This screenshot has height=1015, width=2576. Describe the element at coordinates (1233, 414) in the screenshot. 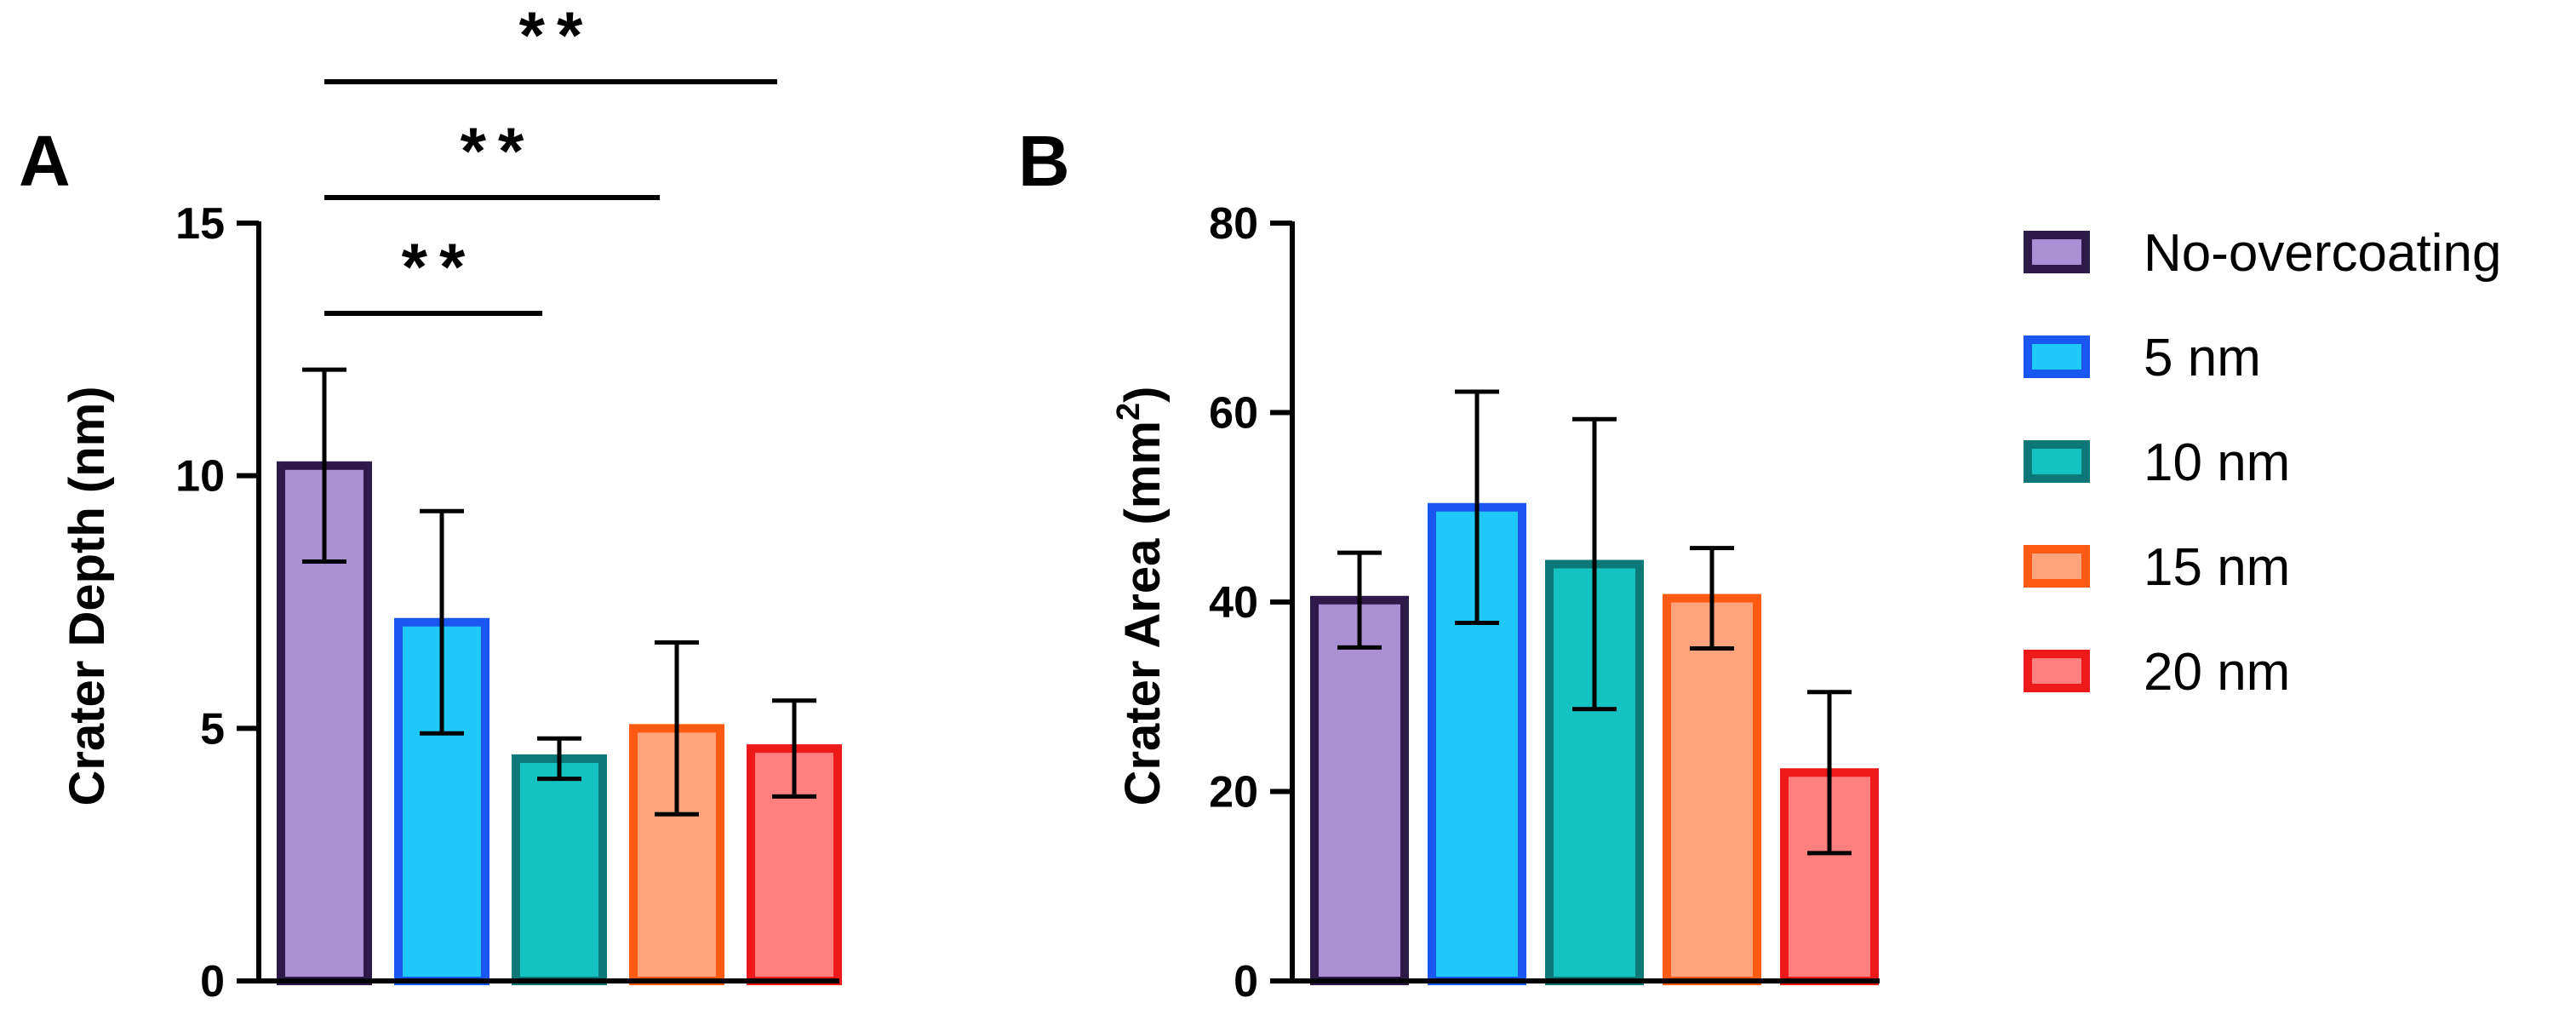

I see `panel-b-ytick-label-60: 60` at that location.